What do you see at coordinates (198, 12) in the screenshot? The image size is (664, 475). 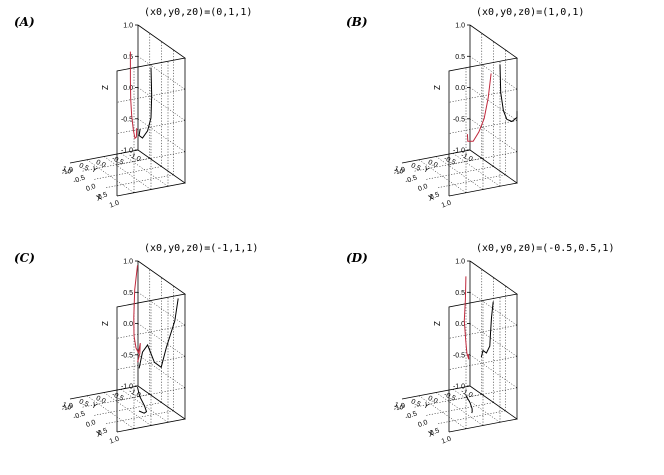 I see `panel-title: (x0,y0,z0)=(0,1,1)` at bounding box center [198, 12].